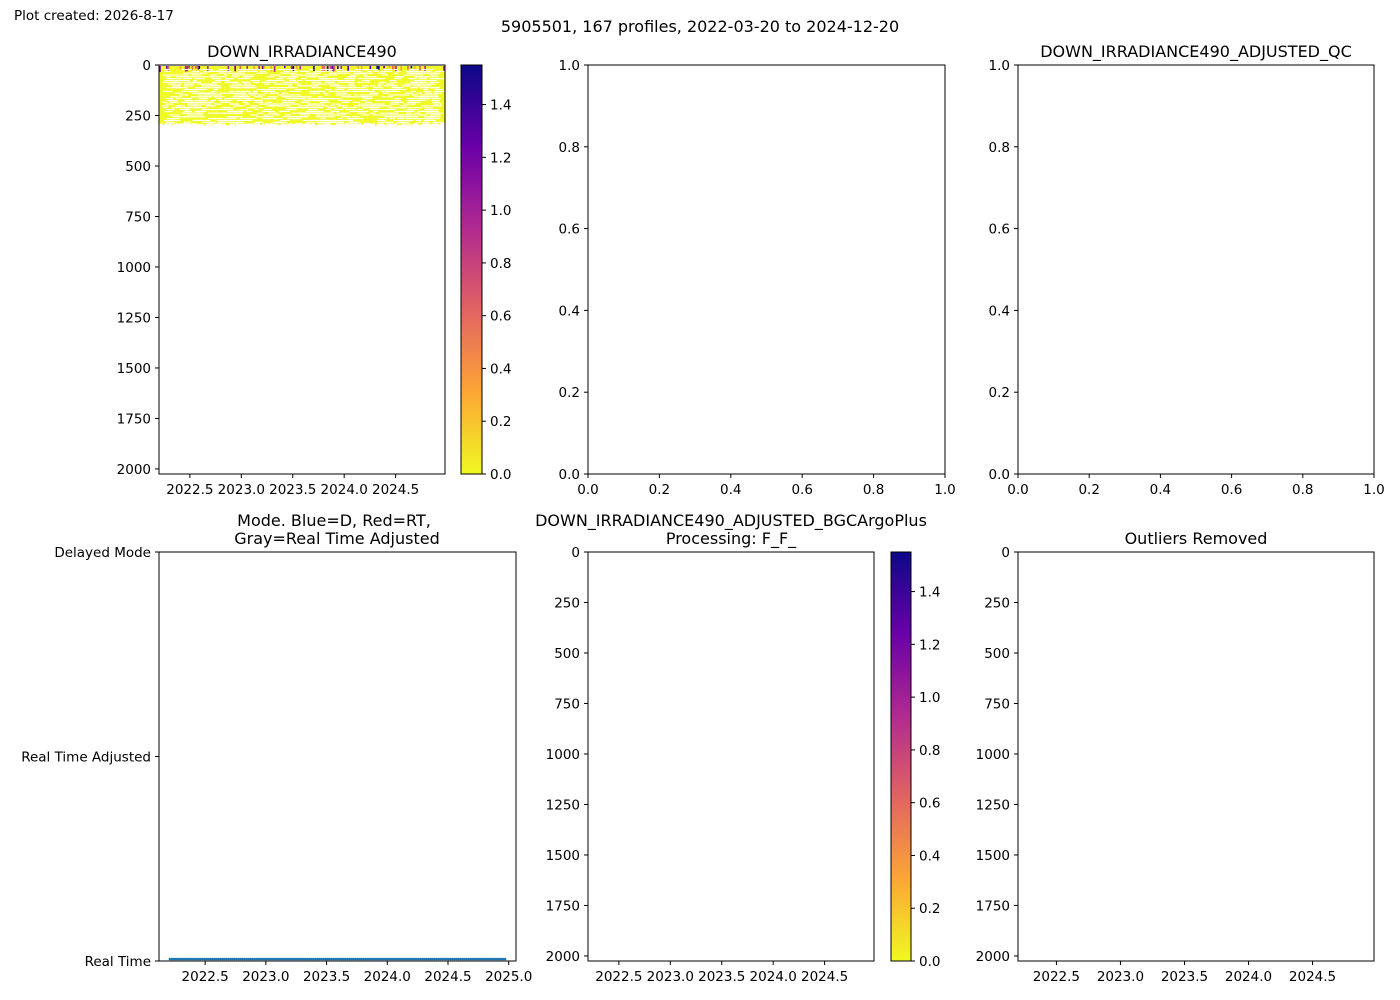  What do you see at coordinates (1248, 977) in the screenshot?
I see `outliers-xtick-label: 2024.0` at bounding box center [1248, 977].